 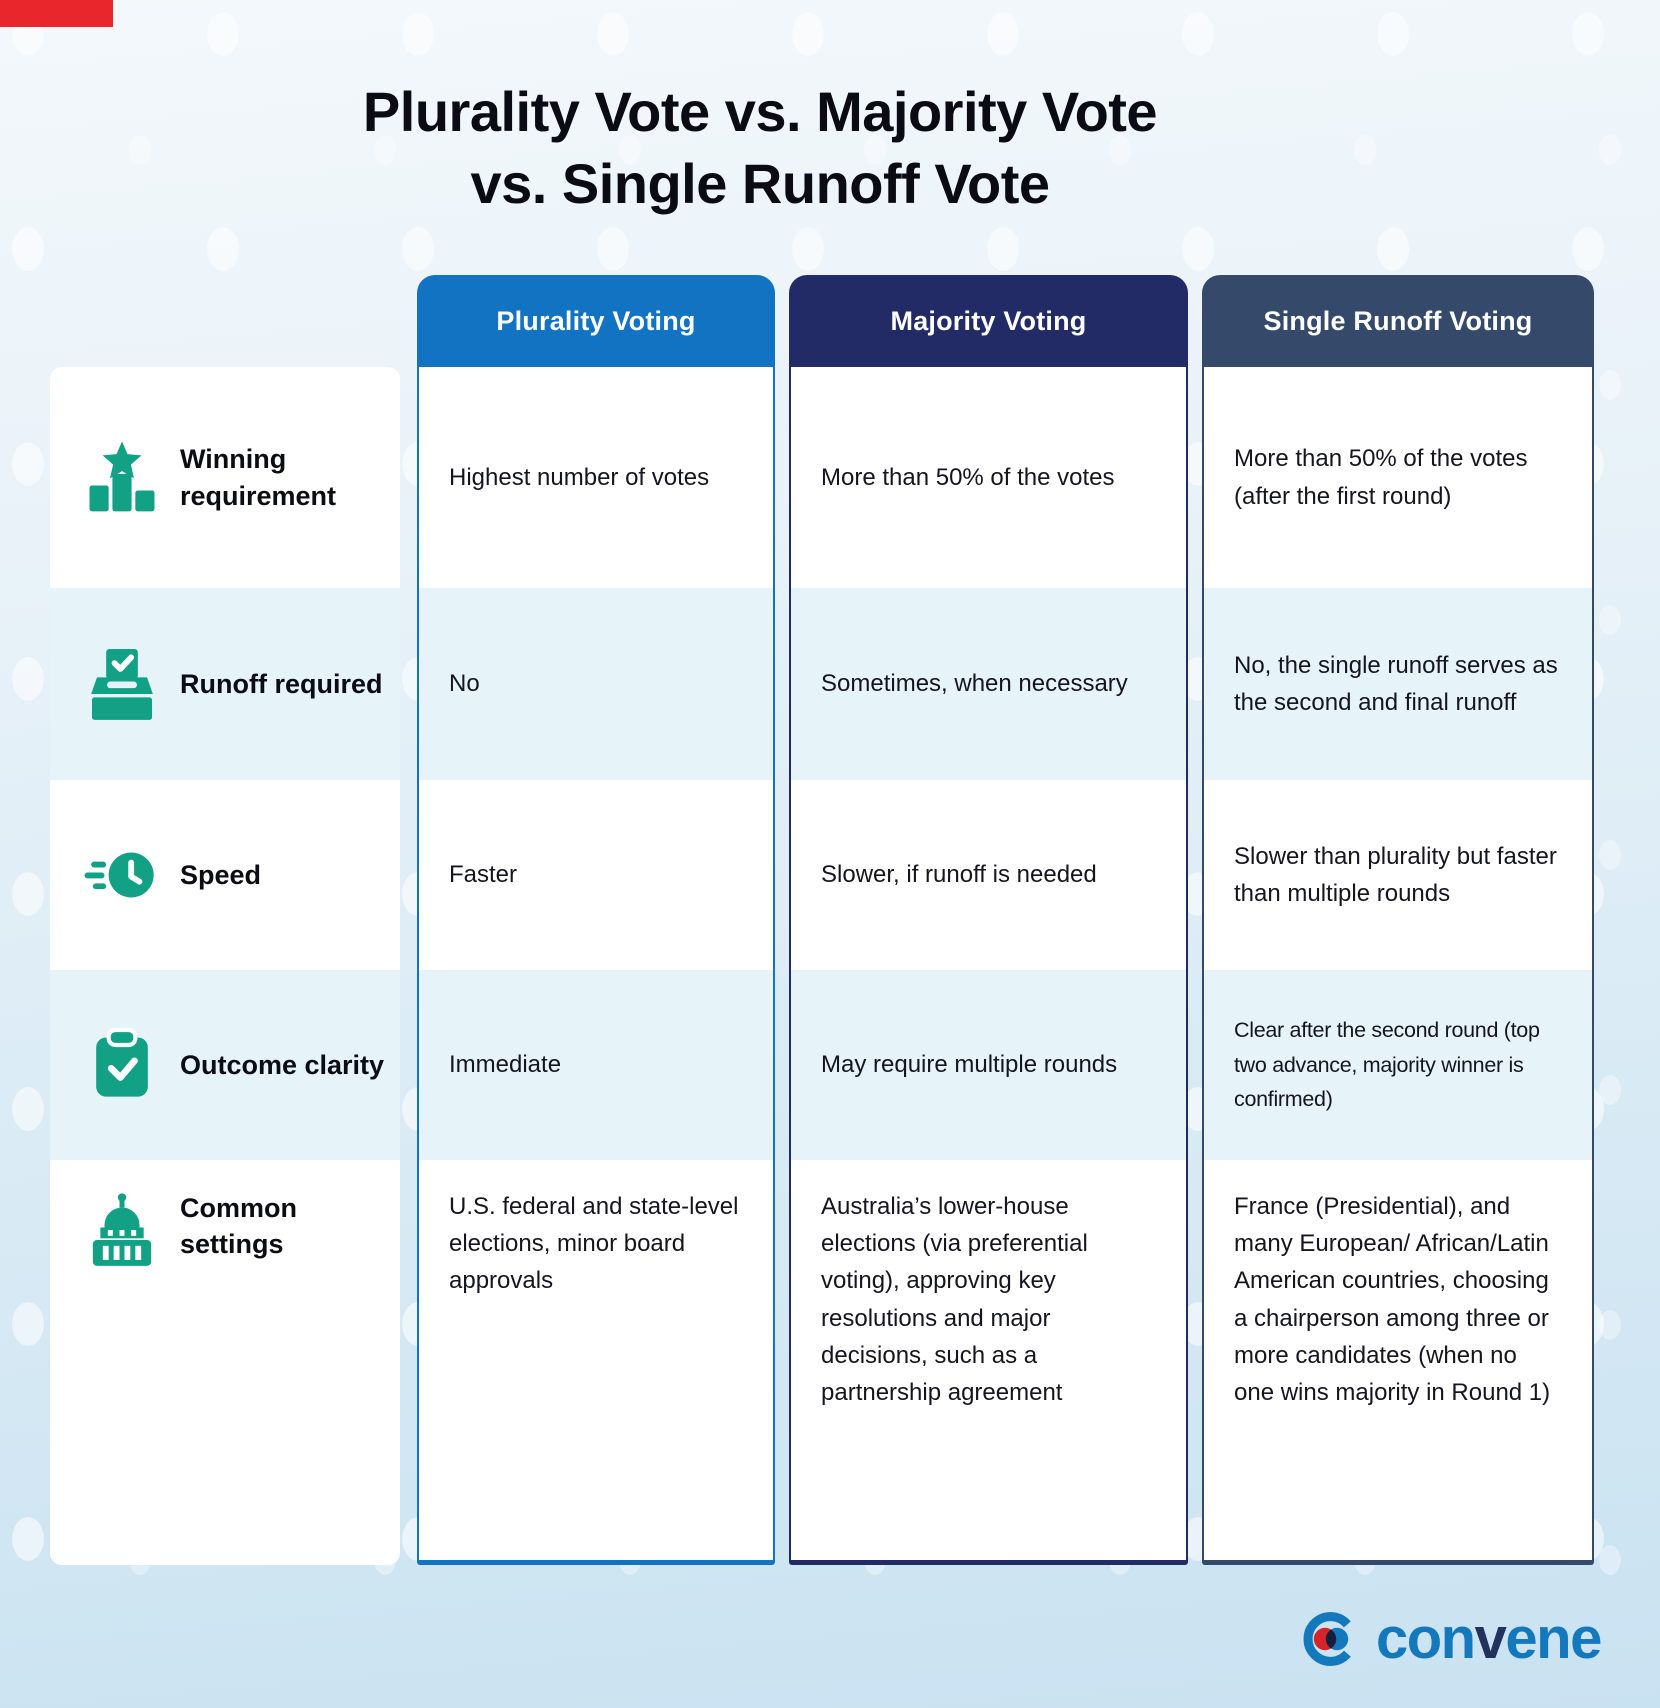 What do you see at coordinates (1553, 1638) in the screenshot?
I see `logo-text-part2: ene` at bounding box center [1553, 1638].